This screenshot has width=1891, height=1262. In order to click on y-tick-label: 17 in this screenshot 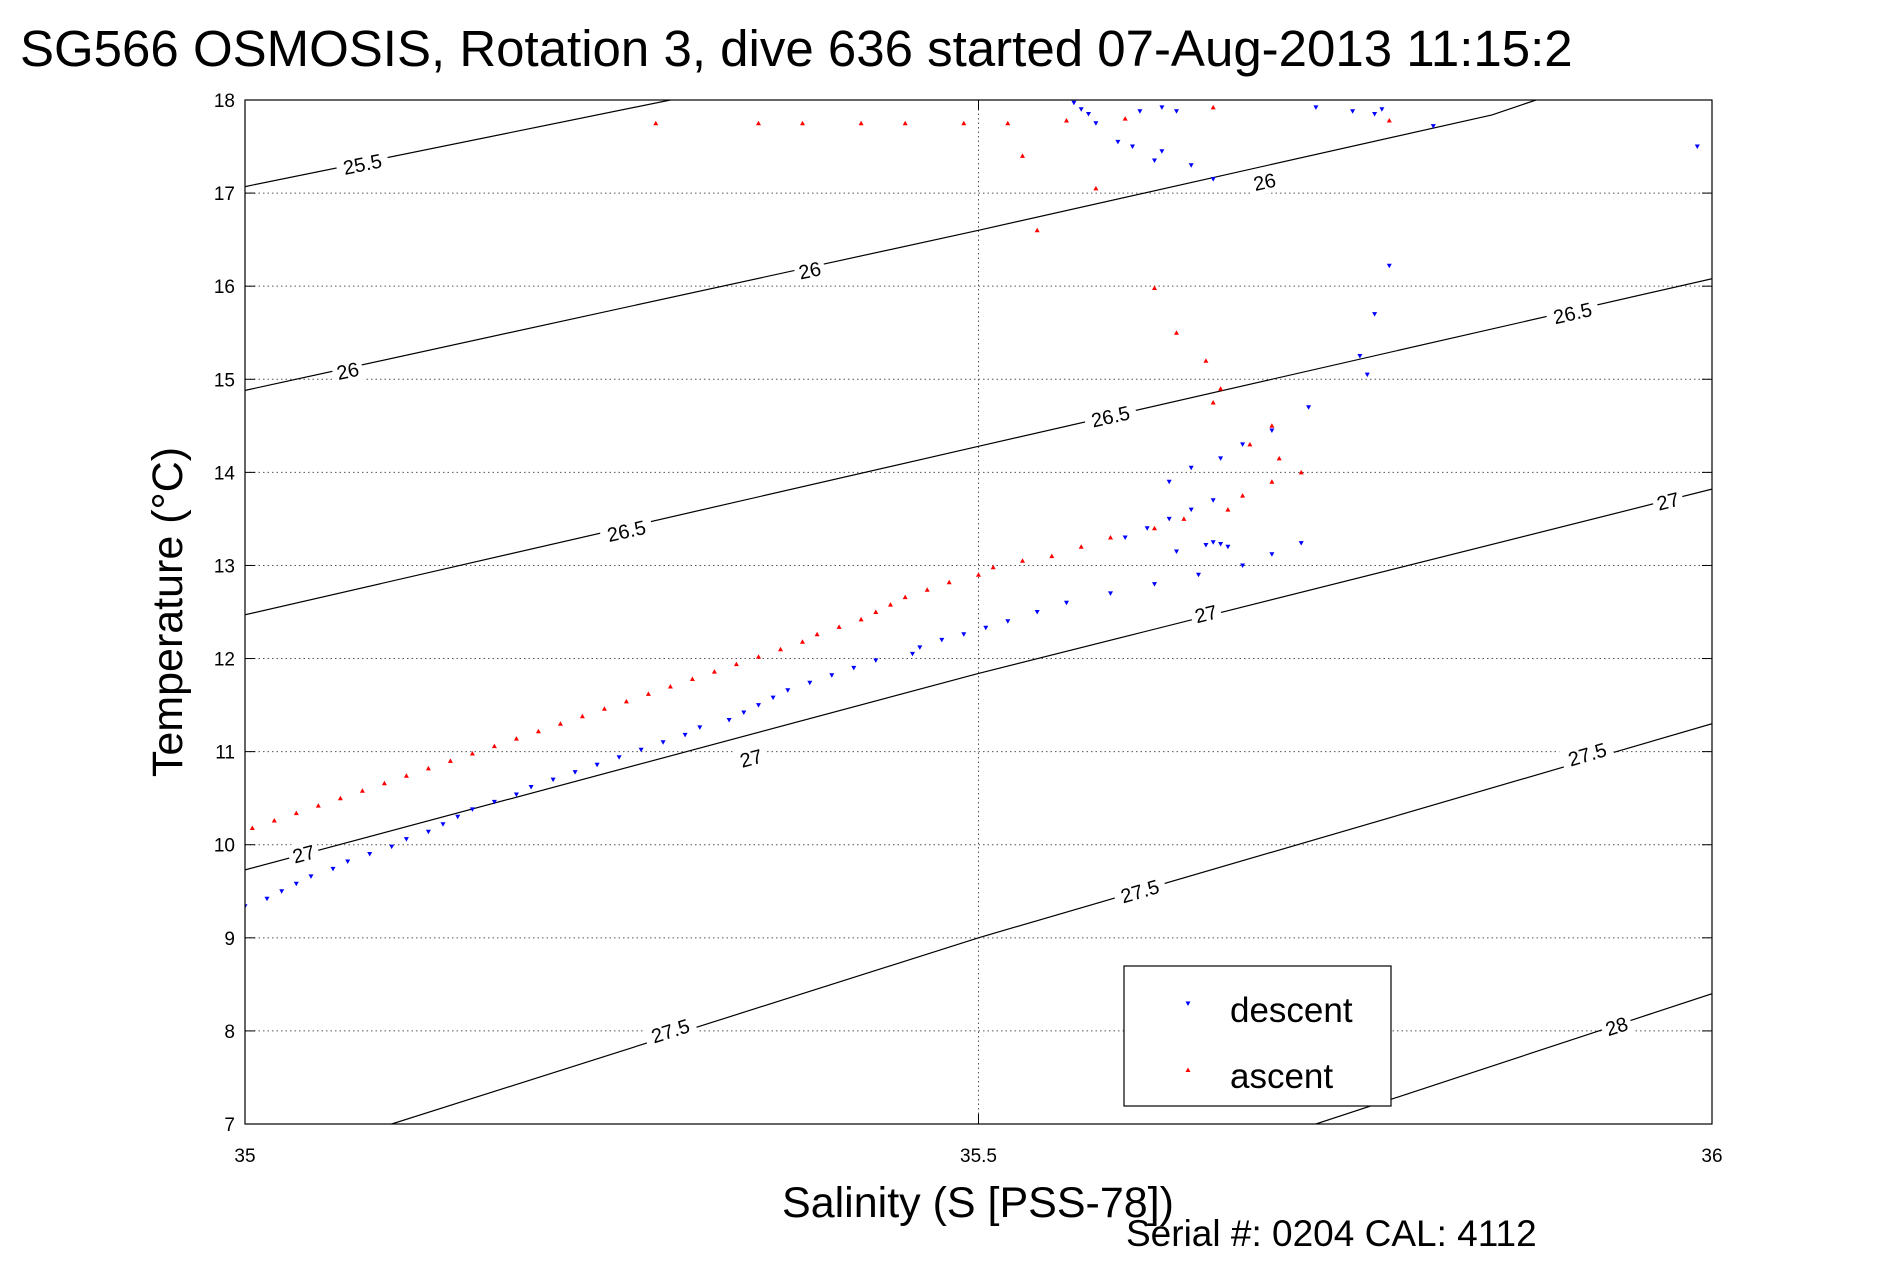, I will do `click(224, 194)`.